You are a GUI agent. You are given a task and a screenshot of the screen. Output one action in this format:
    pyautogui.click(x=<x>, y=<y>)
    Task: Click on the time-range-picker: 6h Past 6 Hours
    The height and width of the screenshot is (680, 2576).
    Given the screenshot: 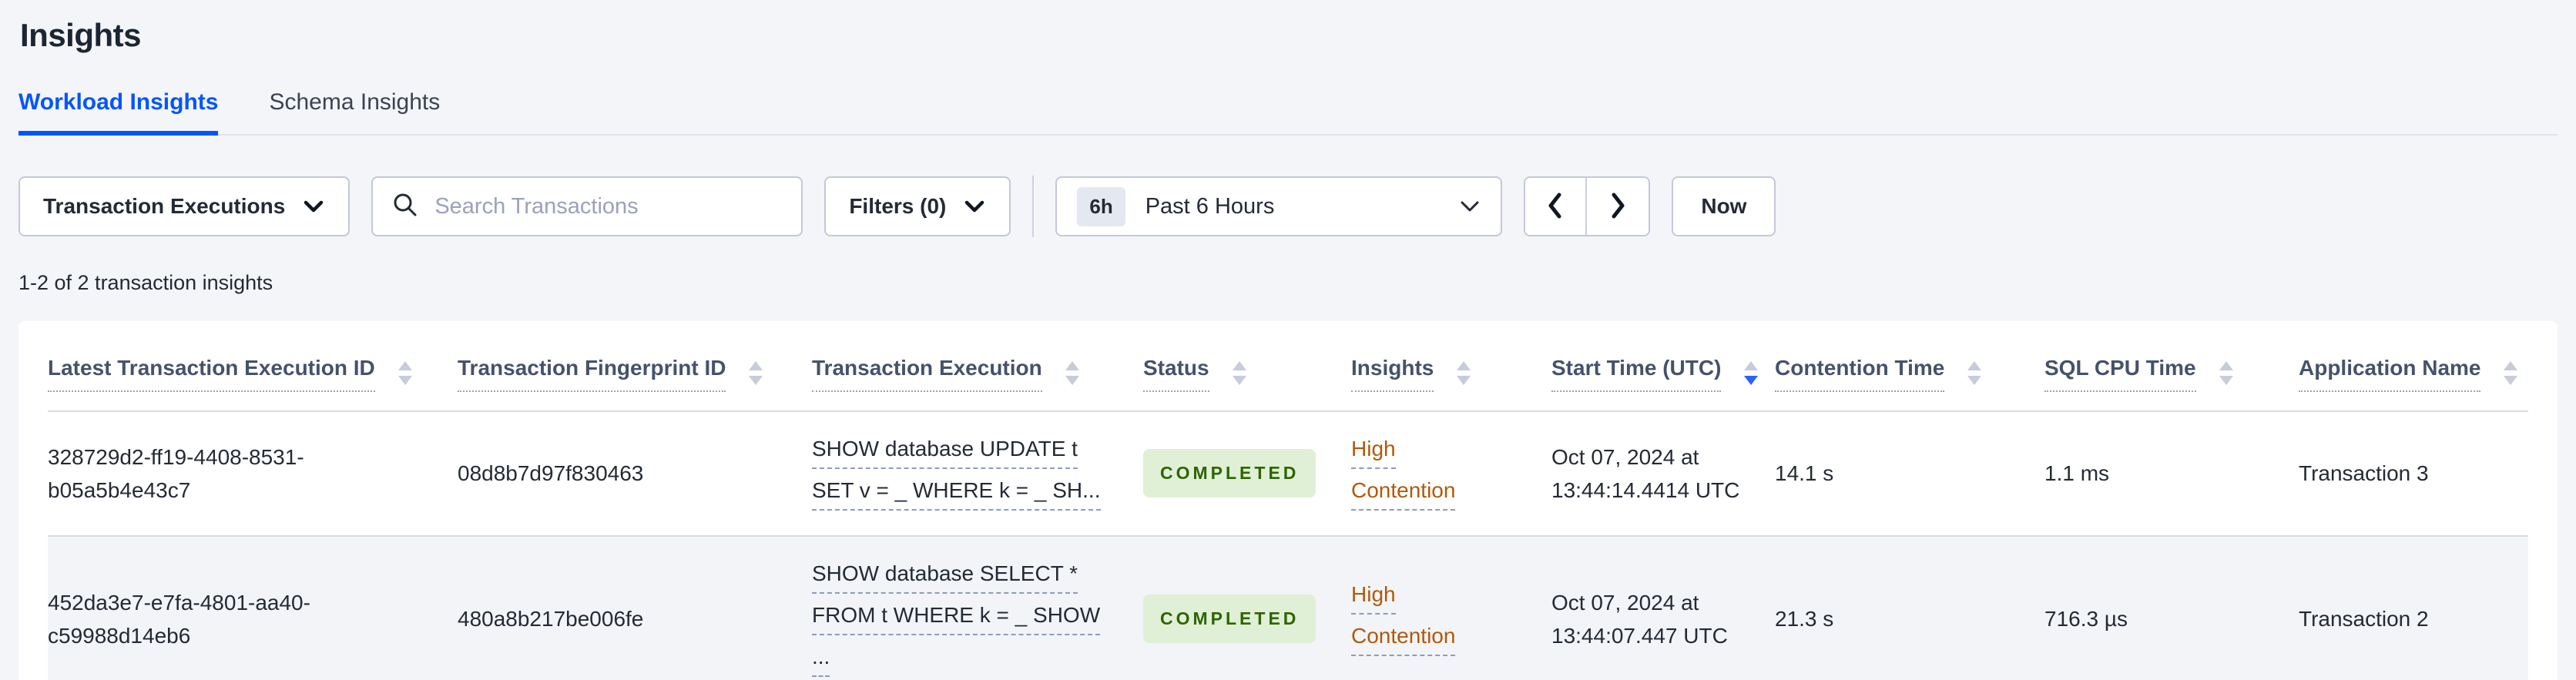 What is the action you would take?
    pyautogui.click(x=1279, y=206)
    